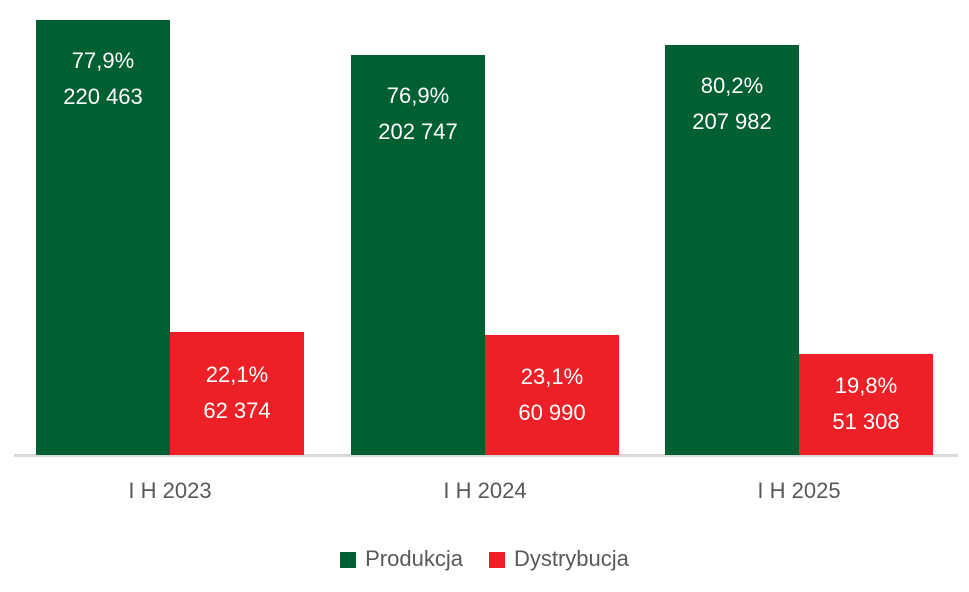  I want to click on legend-item-dystrybucja: Dystrybucja, so click(558, 559).